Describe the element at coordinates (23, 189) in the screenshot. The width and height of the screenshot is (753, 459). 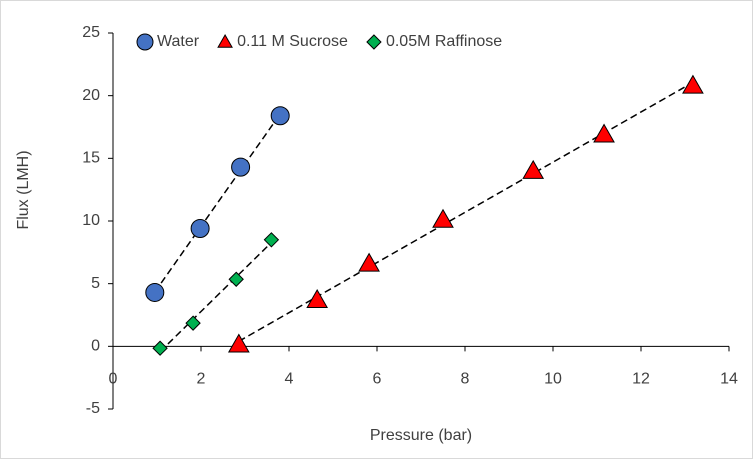
I see `y-axis-label: Flux (LMH)` at that location.